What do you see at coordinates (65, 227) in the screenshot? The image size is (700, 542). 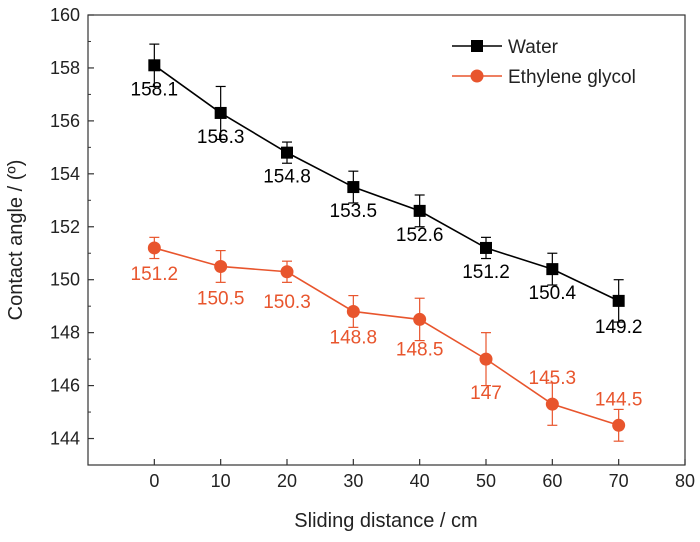 I see `y-tick-label: 152` at bounding box center [65, 227].